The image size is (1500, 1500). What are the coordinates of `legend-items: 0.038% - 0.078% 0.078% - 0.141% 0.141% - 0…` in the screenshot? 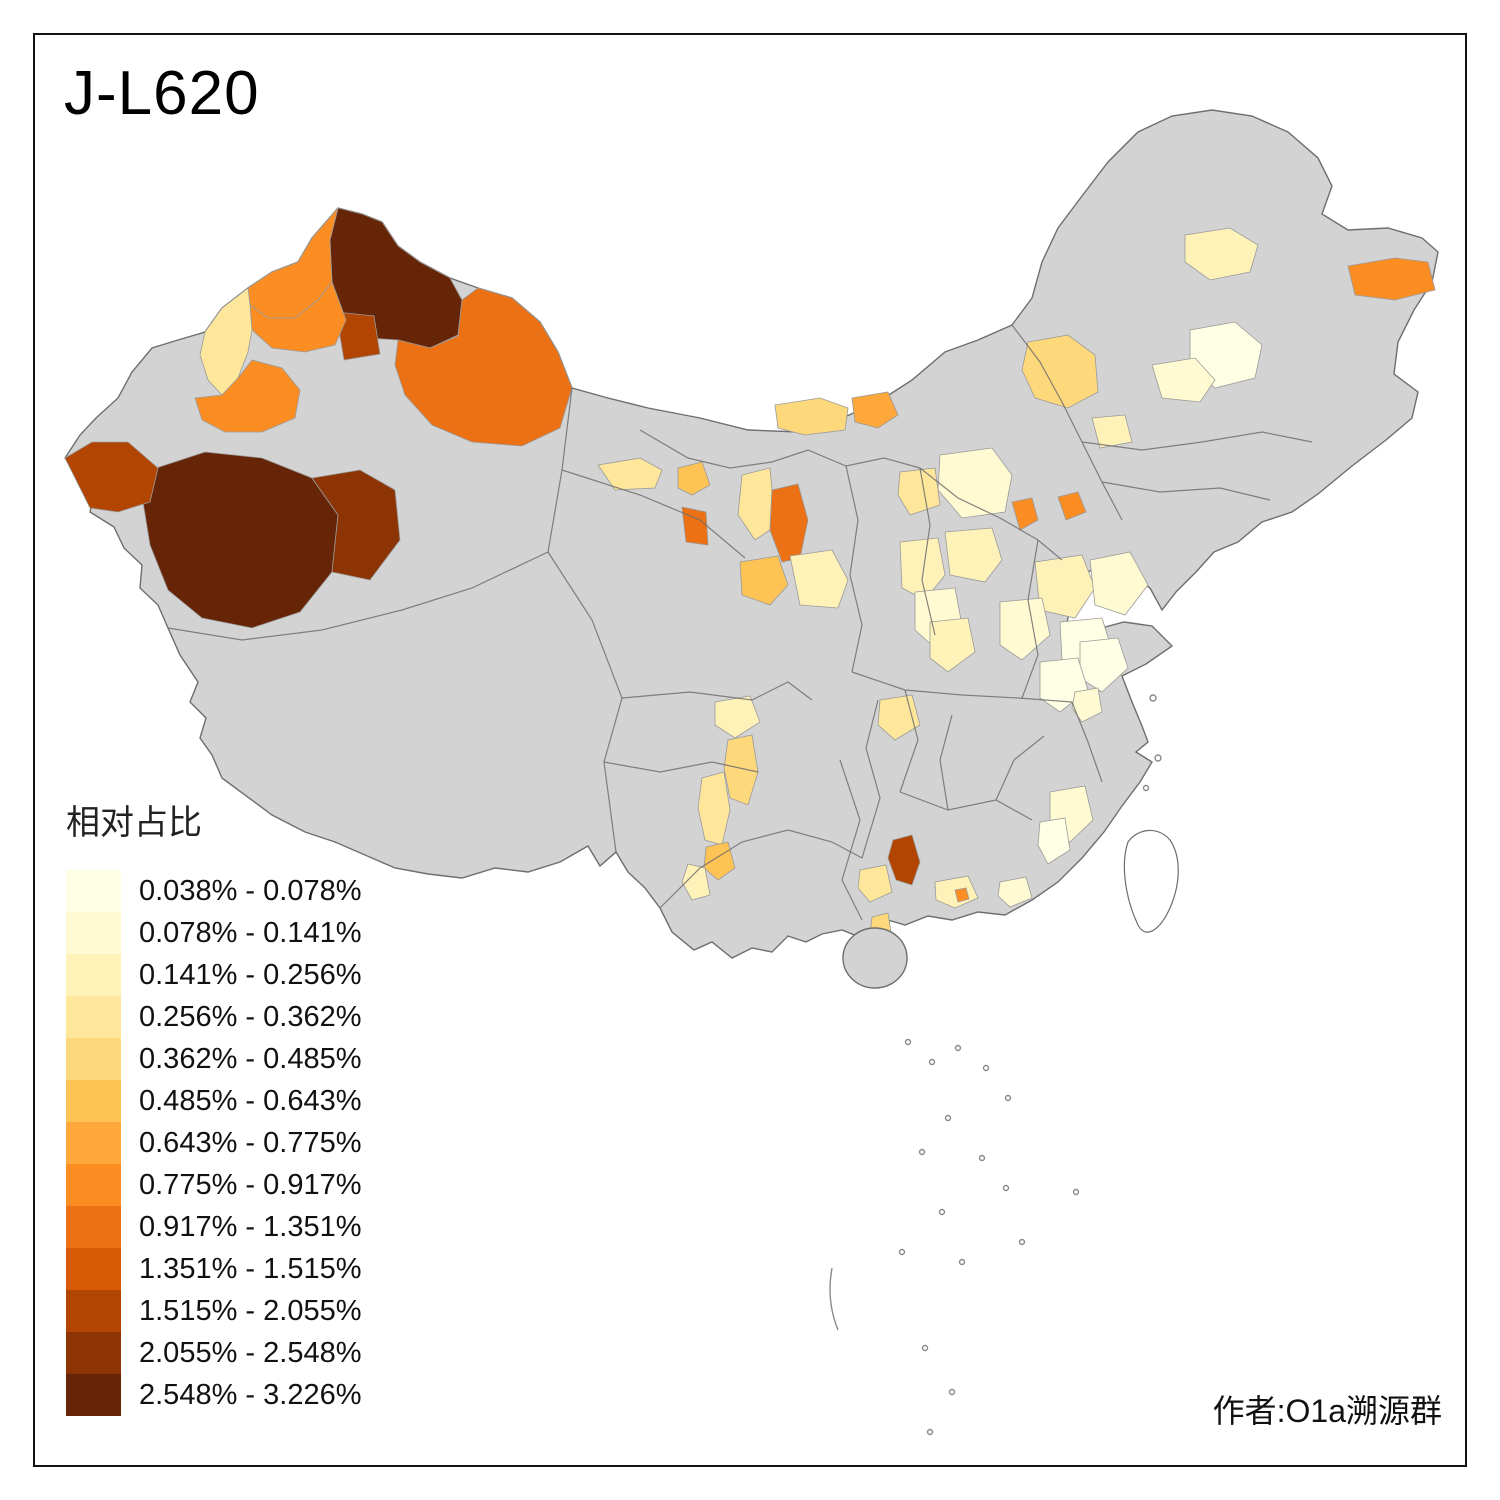 It's located at (213, 1143).